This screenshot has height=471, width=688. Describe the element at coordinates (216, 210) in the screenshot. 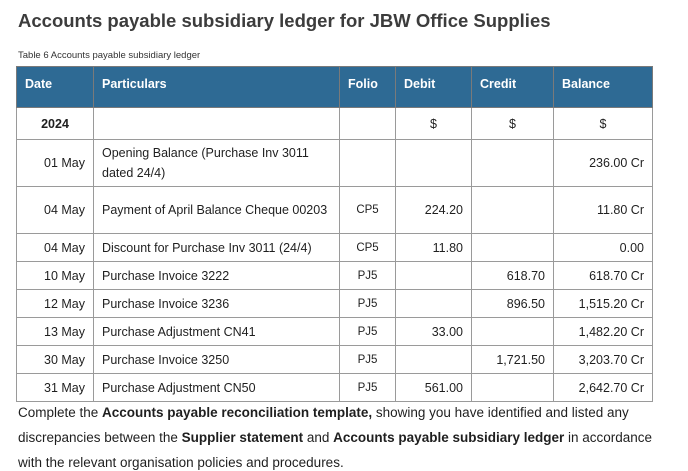

I see `row-particulars: Payment of April Balance Cheque 00203` at that location.